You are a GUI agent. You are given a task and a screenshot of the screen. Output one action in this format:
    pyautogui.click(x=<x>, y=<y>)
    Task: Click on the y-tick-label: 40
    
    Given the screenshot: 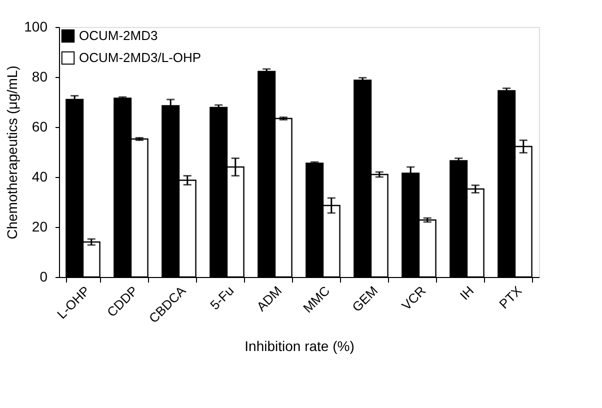 What is the action you would take?
    pyautogui.click(x=40, y=176)
    